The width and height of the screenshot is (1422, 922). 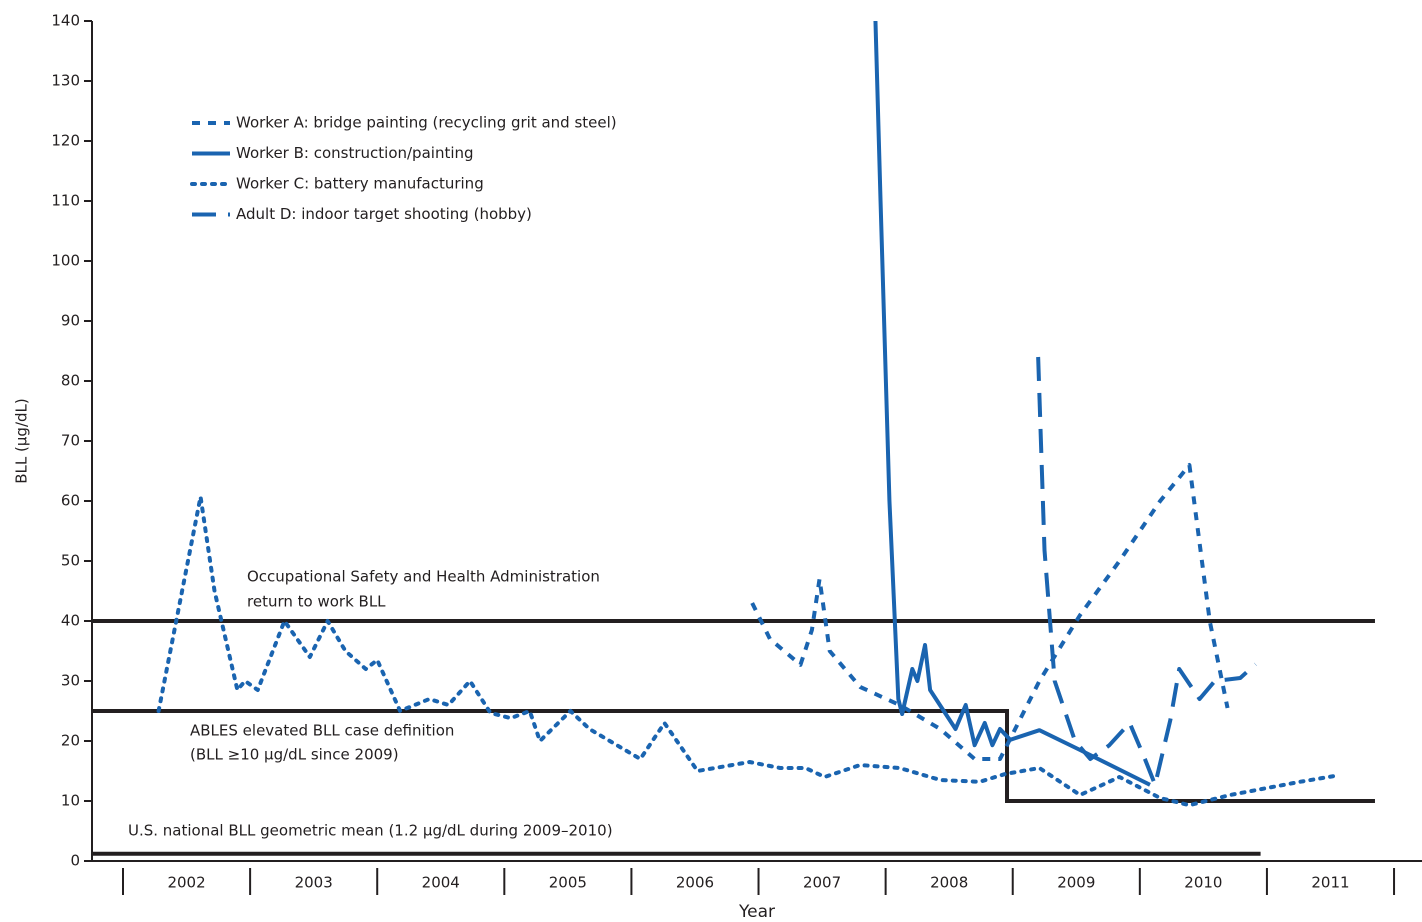 I want to click on y-tick-label: 40, so click(x=70, y=621).